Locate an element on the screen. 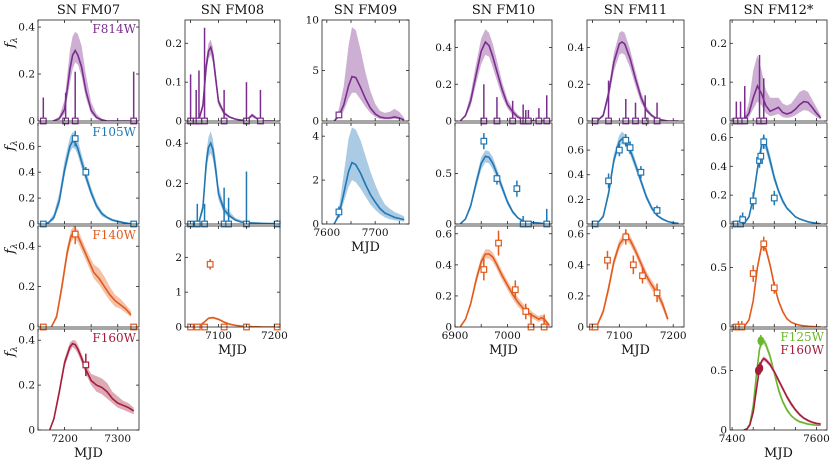 The width and height of the screenshot is (830, 462). y-tick-label: 5 is located at coordinates (315, 71).